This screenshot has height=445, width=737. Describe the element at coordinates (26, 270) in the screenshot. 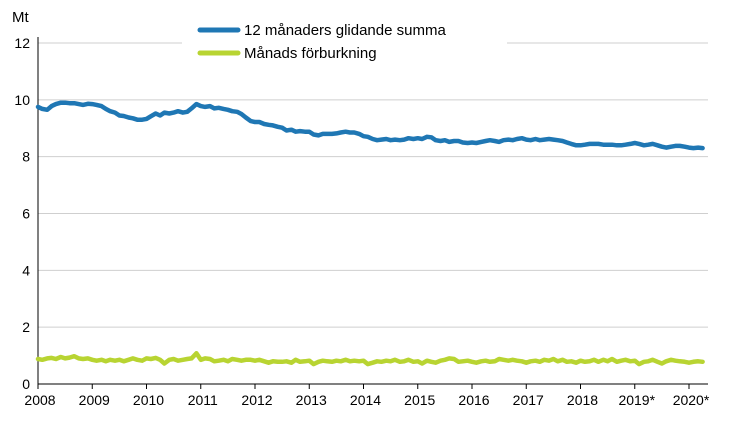

I see `y-tick-label: 4` at that location.